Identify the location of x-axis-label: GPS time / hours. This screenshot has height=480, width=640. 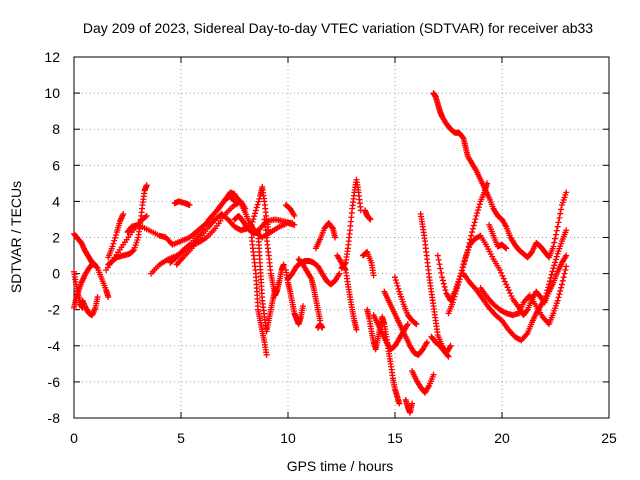
(340, 466).